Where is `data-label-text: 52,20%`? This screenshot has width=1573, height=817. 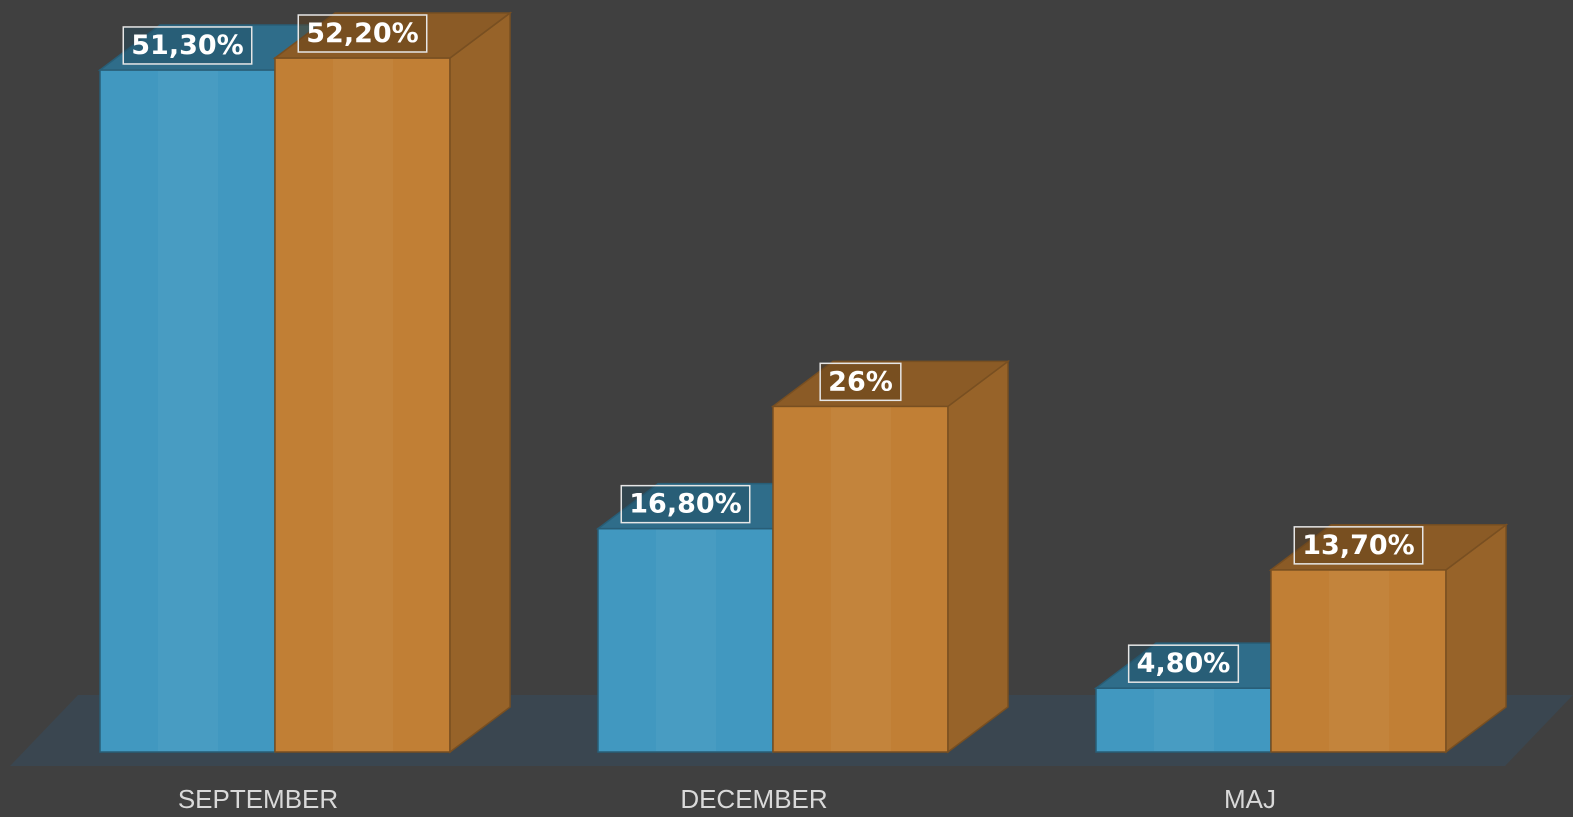 data-label-text: 52,20% is located at coordinates (362, 33).